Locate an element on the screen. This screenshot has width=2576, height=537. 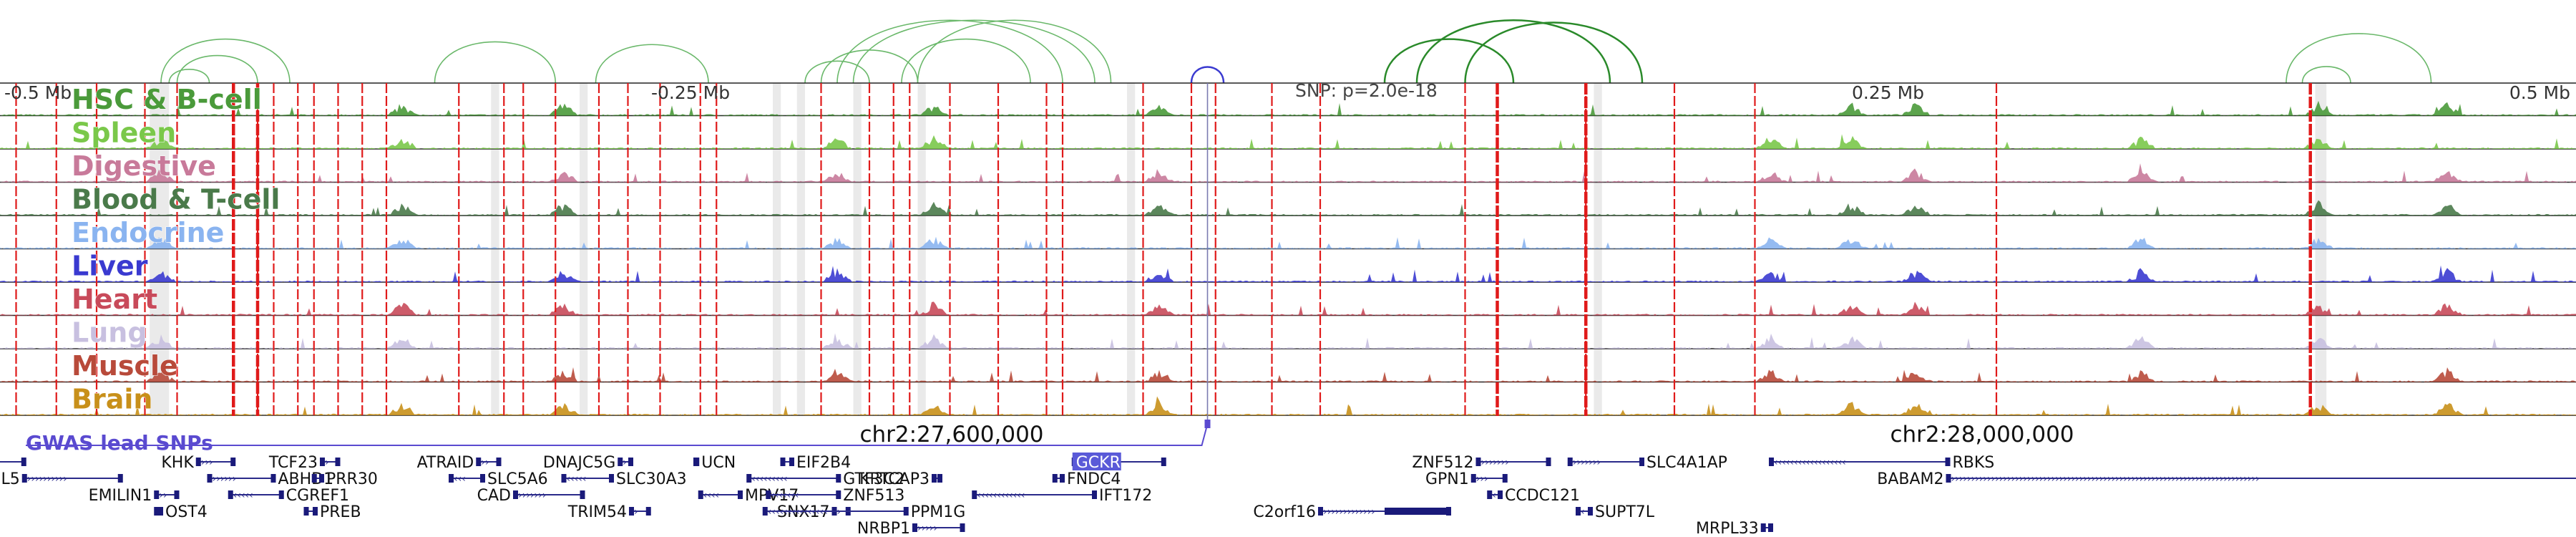
gene-label: AGBL5 is located at coordinates (10, 479).